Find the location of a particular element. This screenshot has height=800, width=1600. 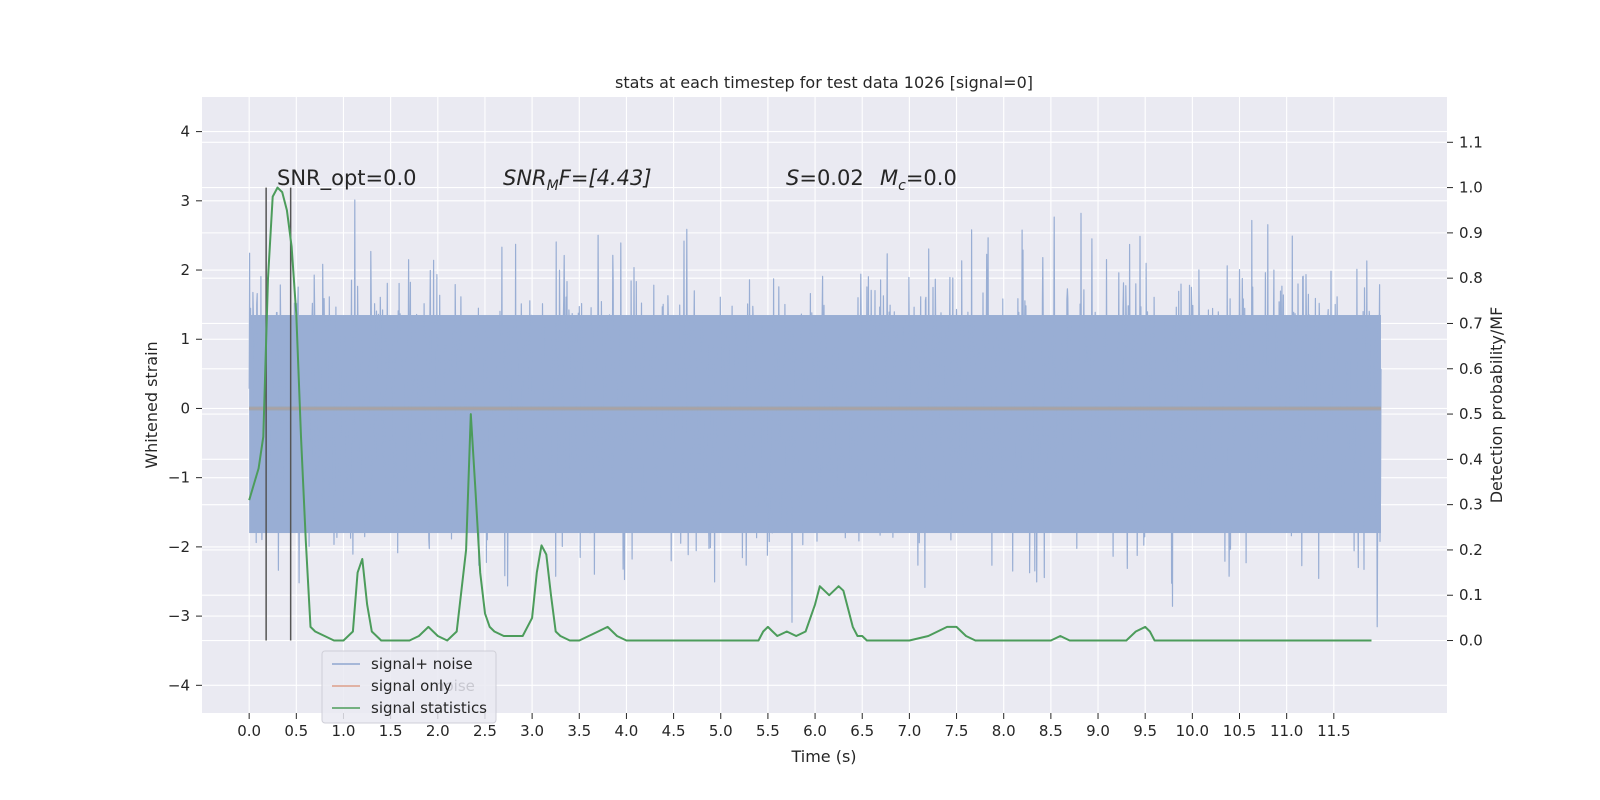

y-axis-ticks: 4 3 2 1 0 −1 −2 −3 −4 is located at coordinates (185, 408).